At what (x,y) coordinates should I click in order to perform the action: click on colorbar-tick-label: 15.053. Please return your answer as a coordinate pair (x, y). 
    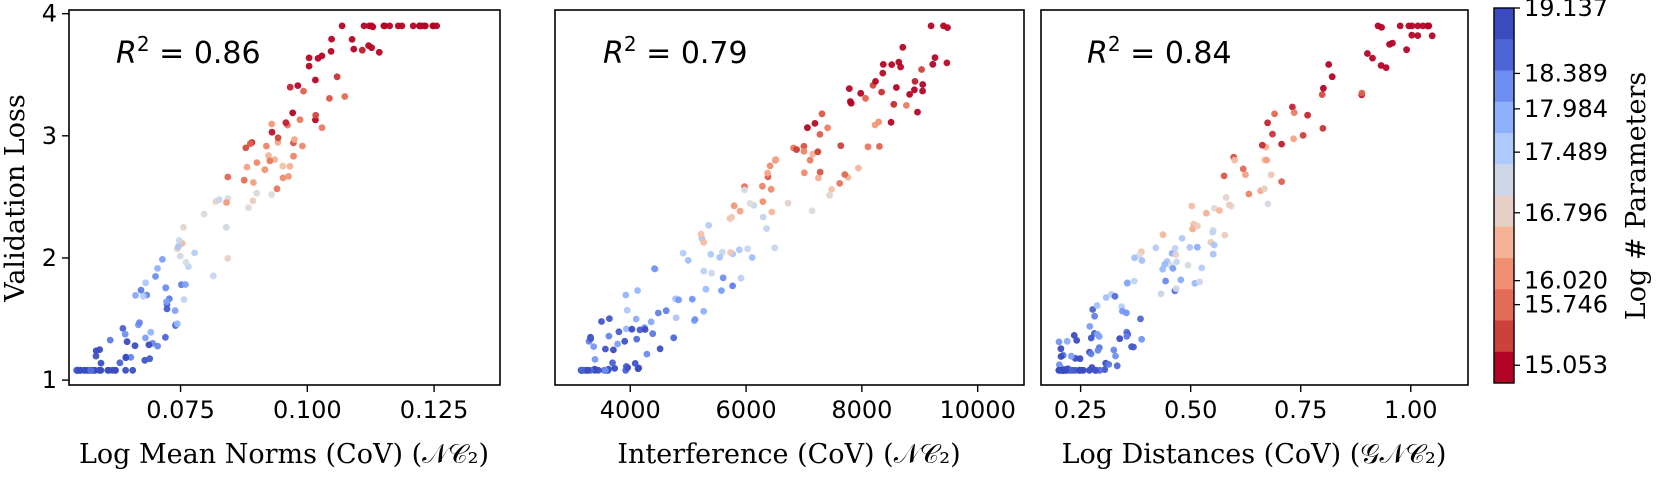
    Looking at the image, I should click on (1566, 365).